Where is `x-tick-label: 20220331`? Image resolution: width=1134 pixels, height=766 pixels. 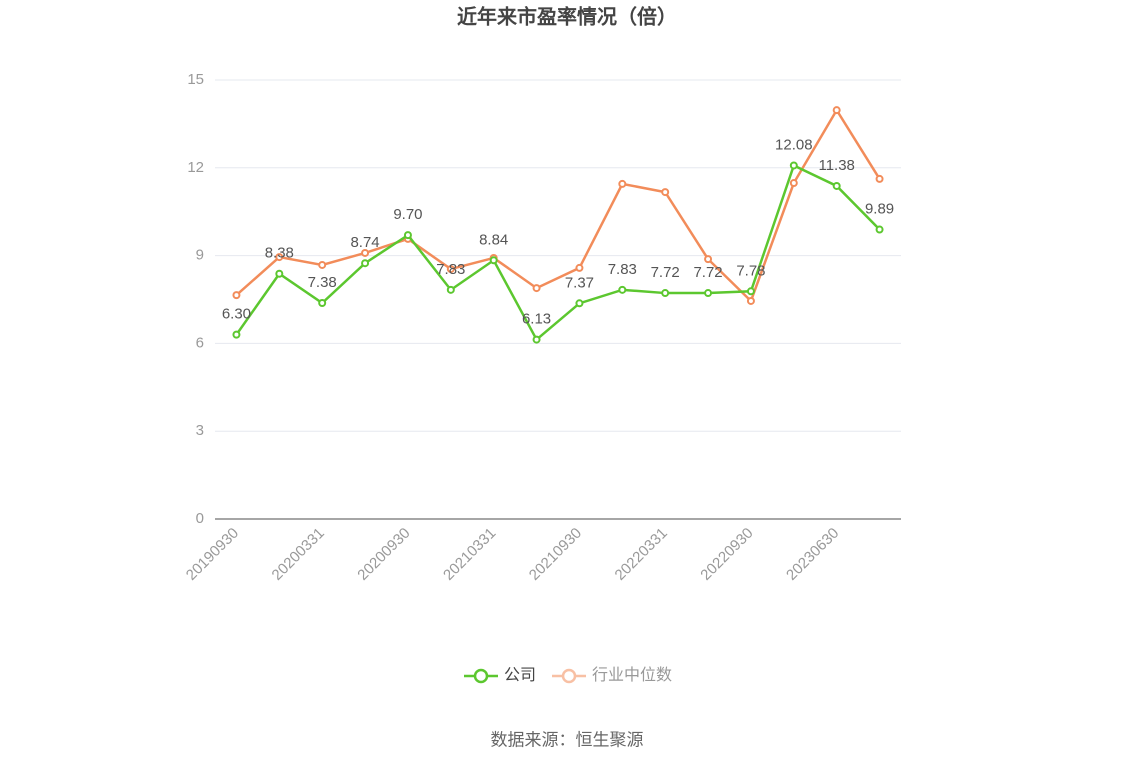 x-tick-label: 20220331 is located at coordinates (641, 554).